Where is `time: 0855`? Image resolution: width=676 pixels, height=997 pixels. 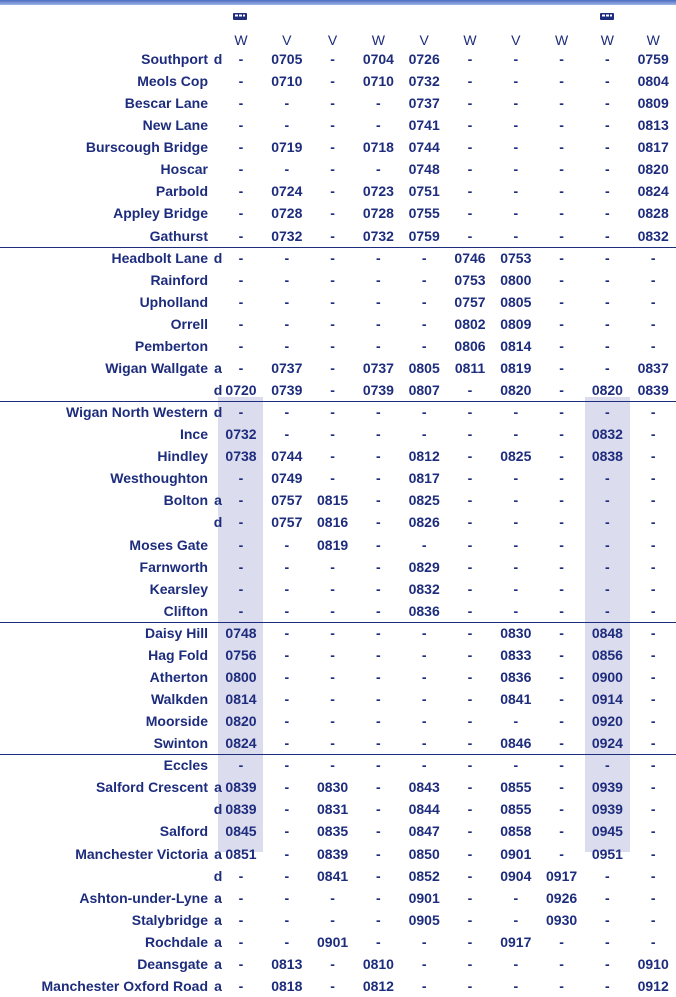 time: 0855 is located at coordinates (516, 787).